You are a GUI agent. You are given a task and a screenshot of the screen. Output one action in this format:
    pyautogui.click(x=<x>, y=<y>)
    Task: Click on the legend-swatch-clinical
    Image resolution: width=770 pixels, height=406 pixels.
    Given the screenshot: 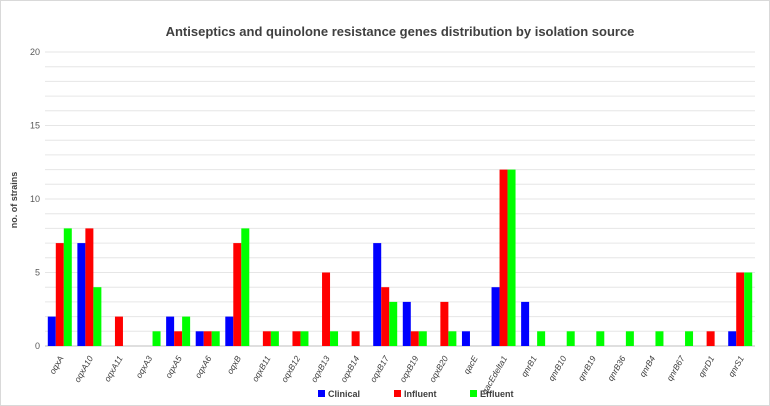 What is the action you would take?
    pyautogui.click(x=321, y=393)
    